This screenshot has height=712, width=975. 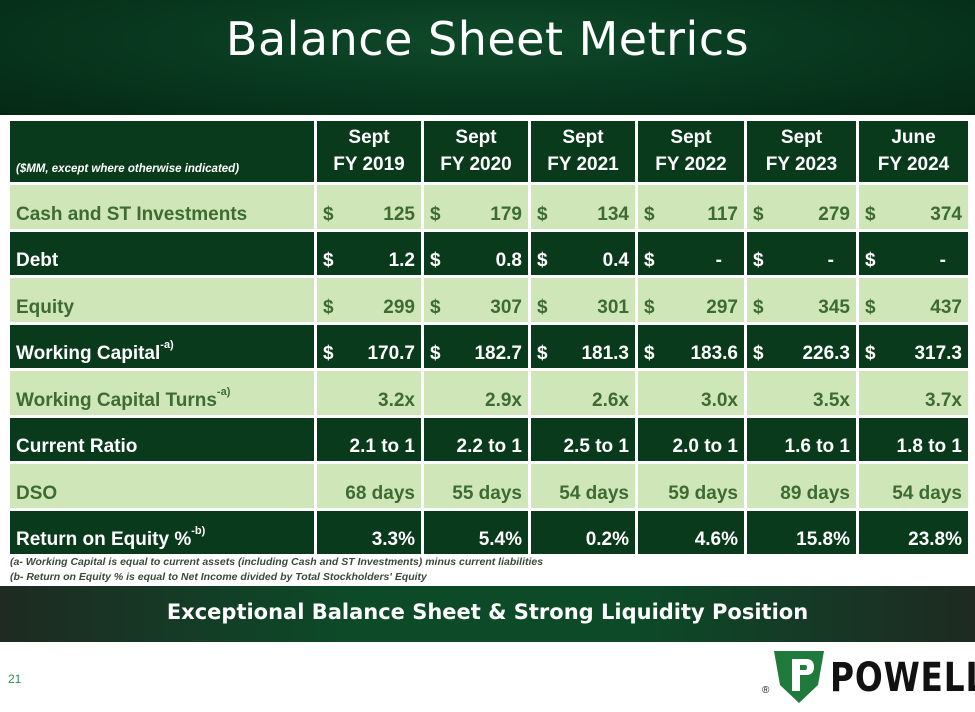 I want to click on table-cell: 4.6%, so click(x=691, y=532).